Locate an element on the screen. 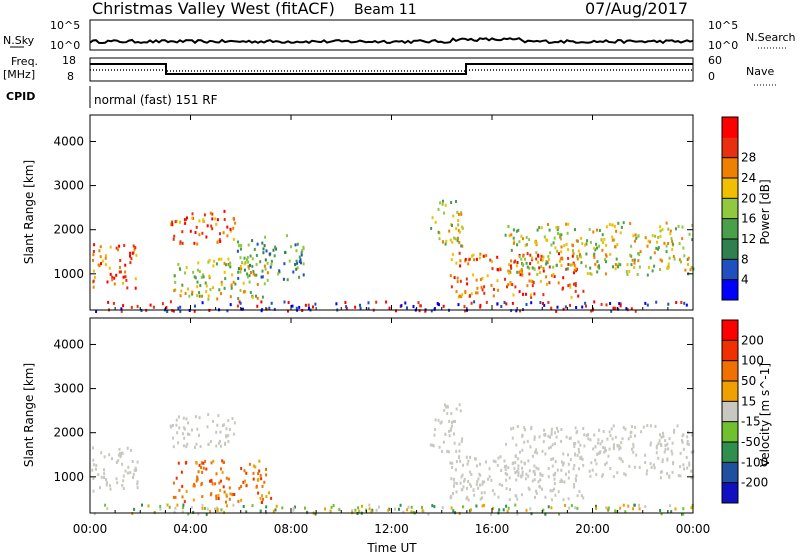 The width and height of the screenshot is (800, 554). power-colorbar-tick-label: 20 is located at coordinates (748, 198).